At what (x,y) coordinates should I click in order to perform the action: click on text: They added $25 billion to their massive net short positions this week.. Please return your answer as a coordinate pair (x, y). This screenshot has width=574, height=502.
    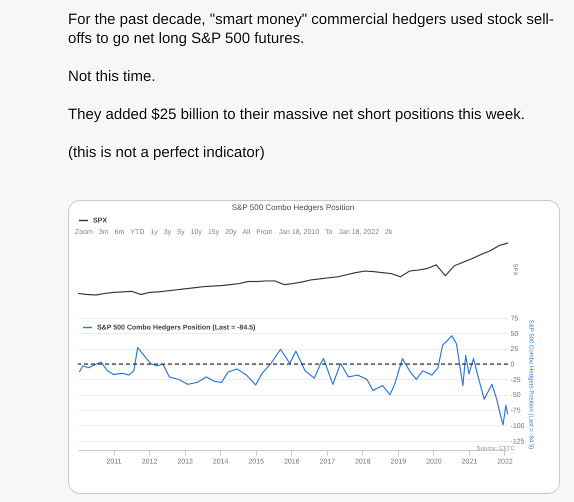
    Looking at the image, I should click on (297, 114).